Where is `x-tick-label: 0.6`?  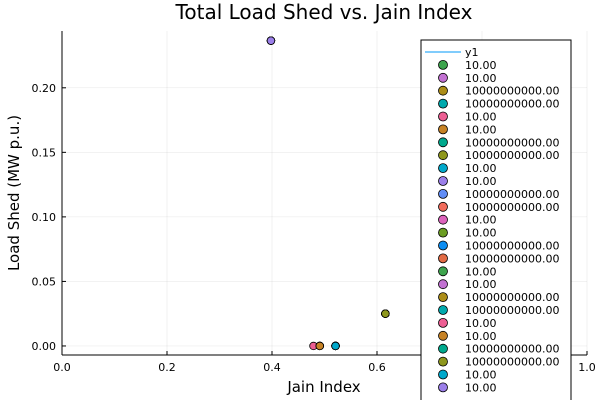 x-tick-label: 0.6 is located at coordinates (377, 367).